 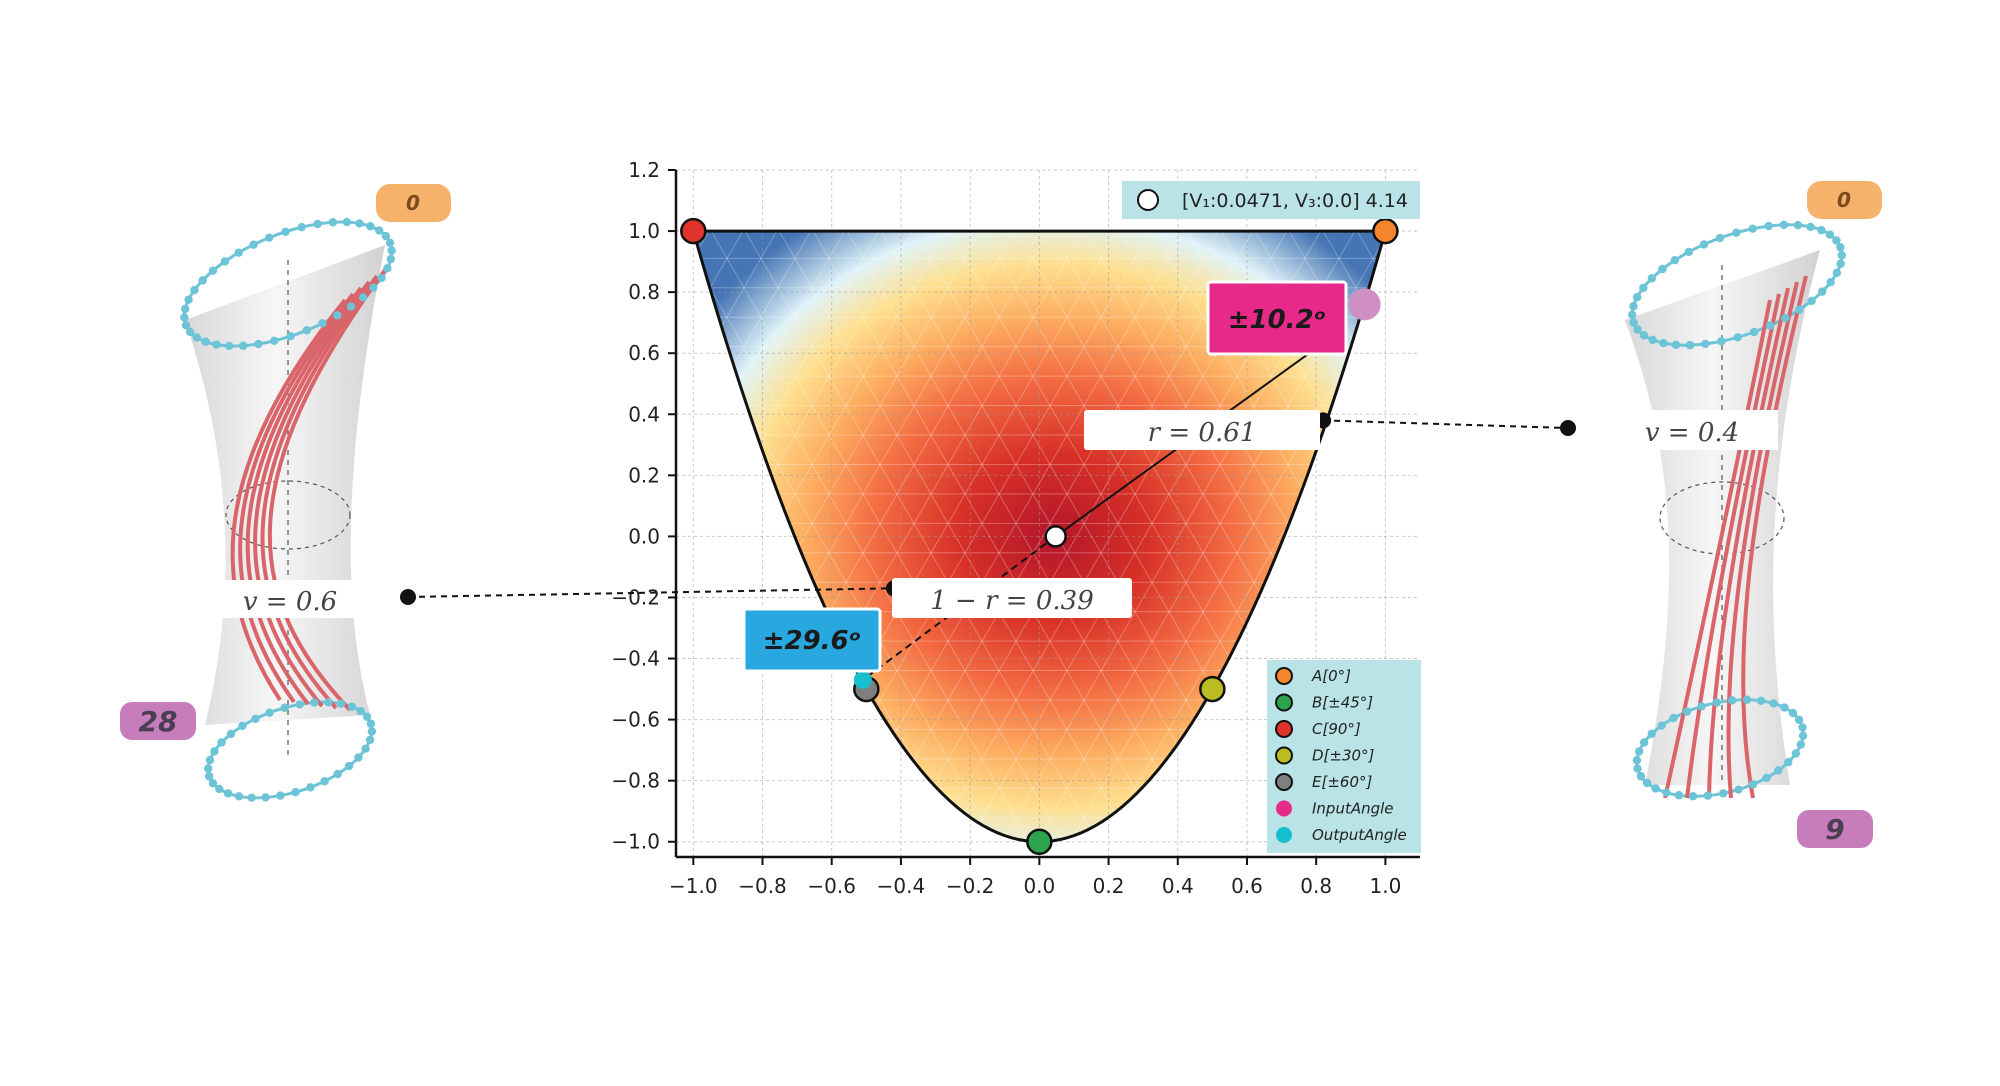 I want to click on right-ring-dots, so click(x=1737, y=510).